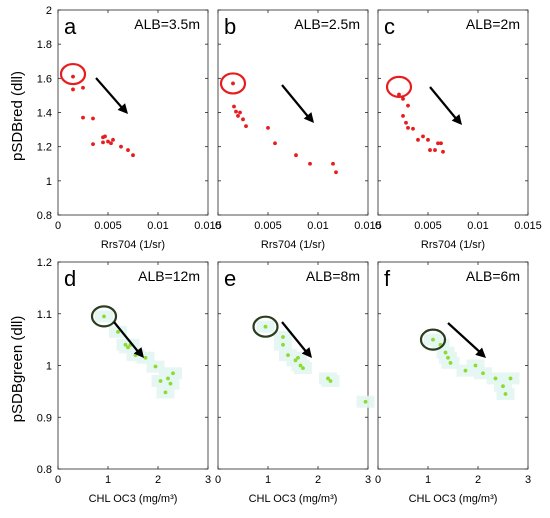 This screenshot has width=550, height=518. Describe the element at coordinates (44, 79) in the screenshot. I see `y-tick-label: 1.6` at that location.